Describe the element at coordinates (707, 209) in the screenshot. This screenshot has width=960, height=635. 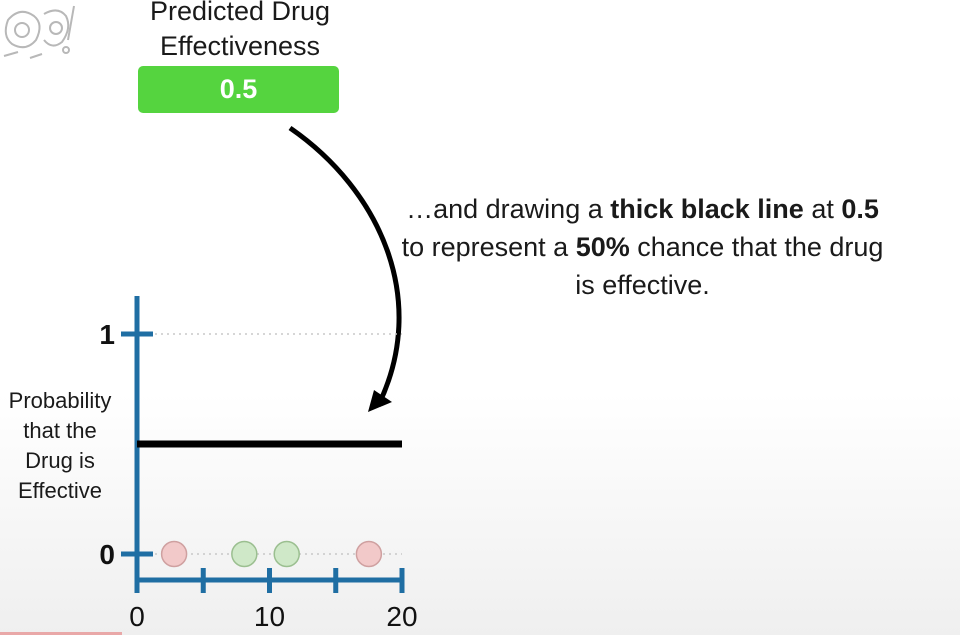
I see `caption-bold-1: thick black line` at that location.